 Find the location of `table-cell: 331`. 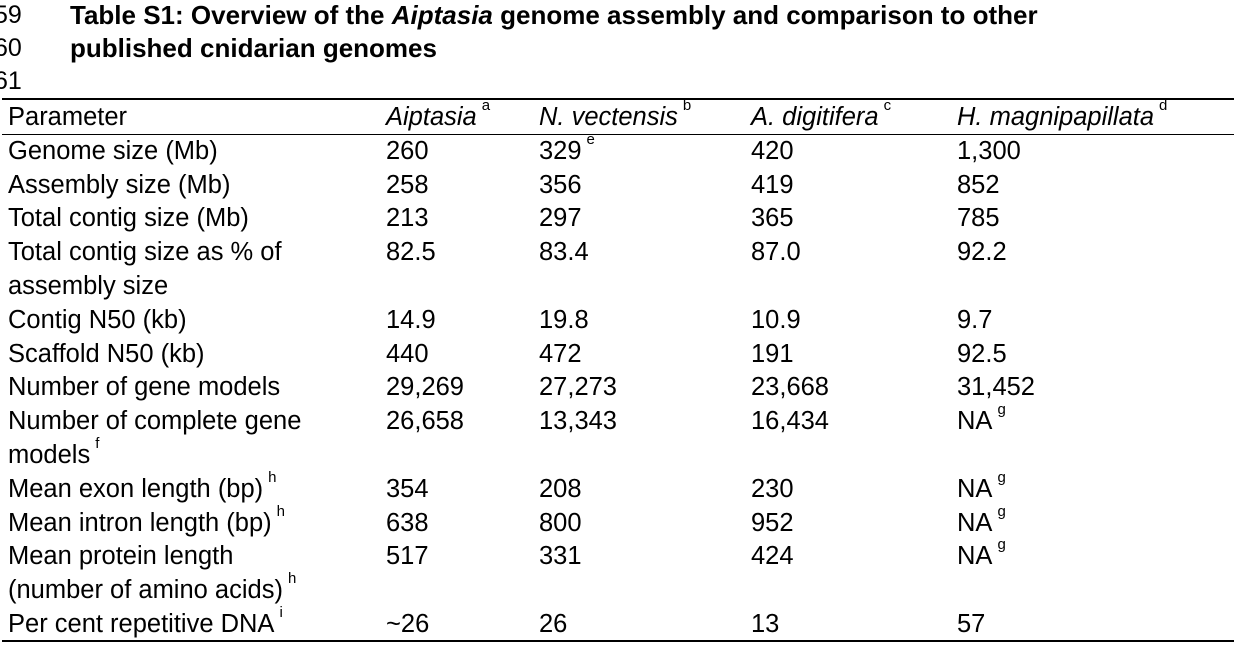

table-cell: 331 is located at coordinates (645, 574).